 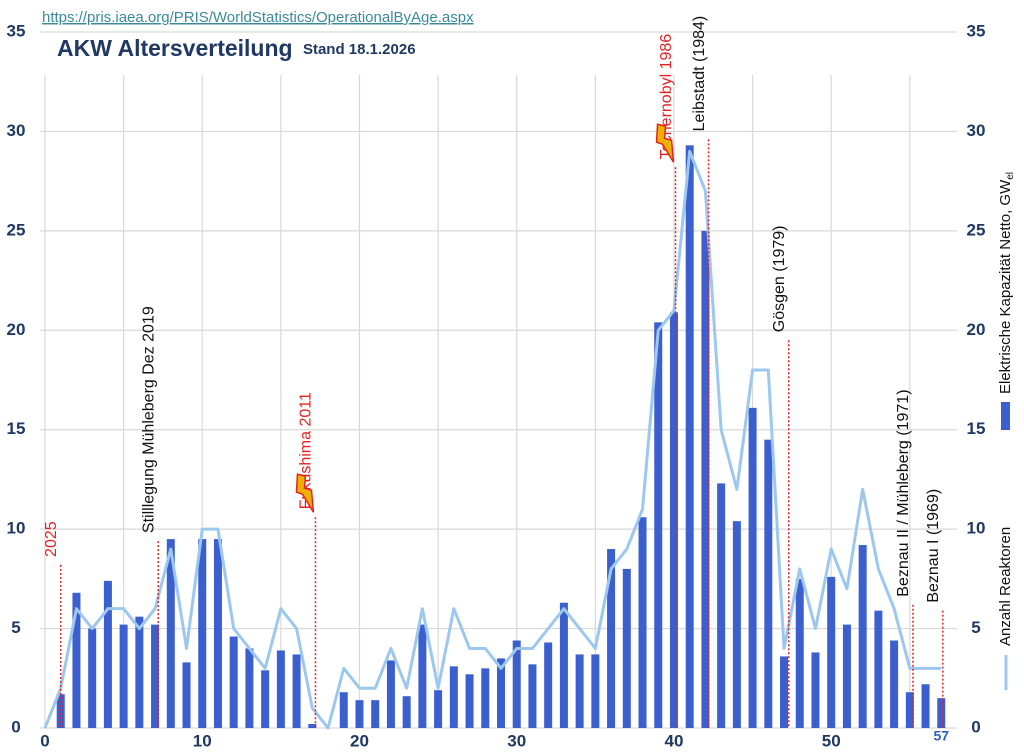 I want to click on x-tick-label: 10, so click(x=202, y=740).